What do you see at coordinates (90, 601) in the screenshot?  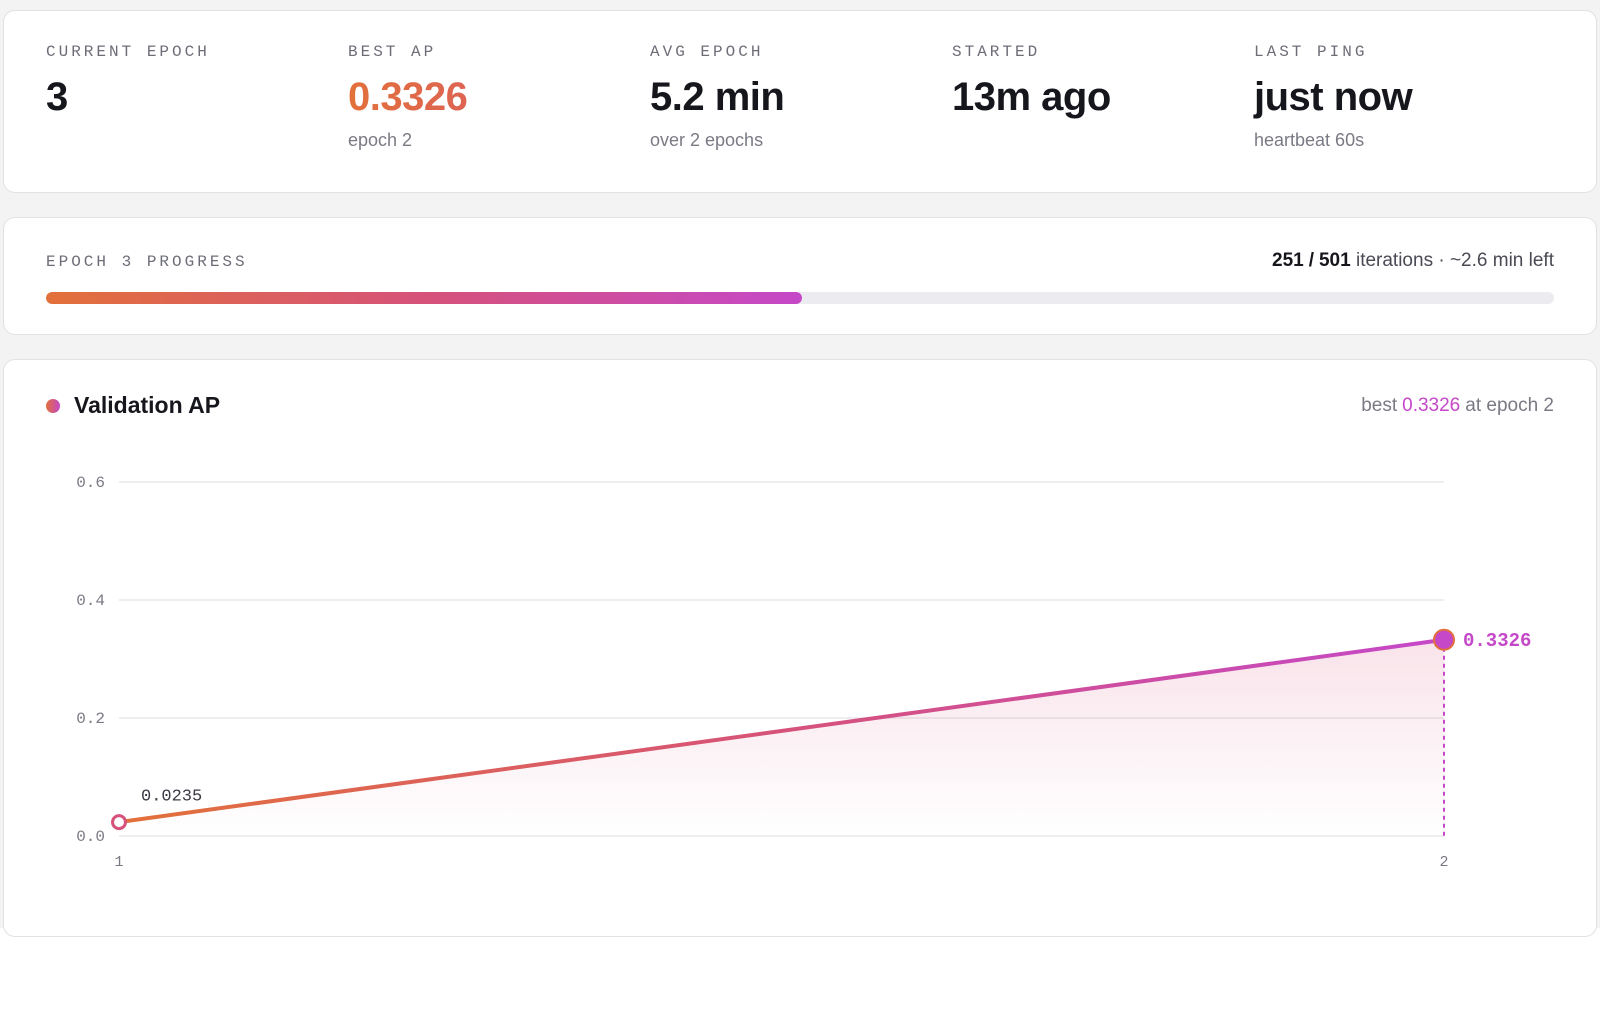 I see `y-tick-label: 0.4` at bounding box center [90, 601].